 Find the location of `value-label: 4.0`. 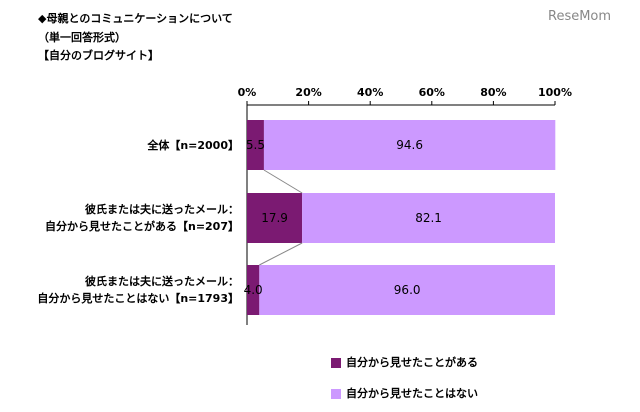

value-label: 4.0 is located at coordinates (253, 290).